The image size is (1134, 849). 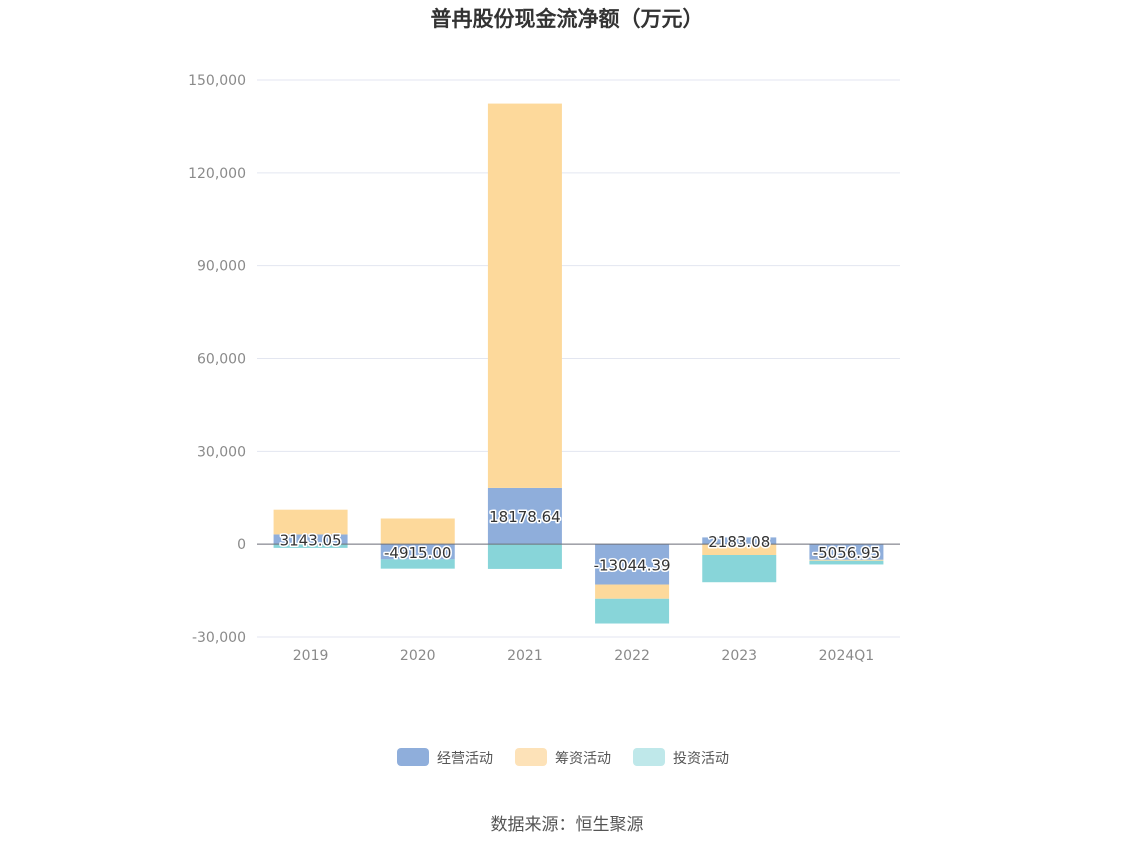 What do you see at coordinates (219, 638) in the screenshot?
I see `y-tick-label: -30,000` at bounding box center [219, 638].